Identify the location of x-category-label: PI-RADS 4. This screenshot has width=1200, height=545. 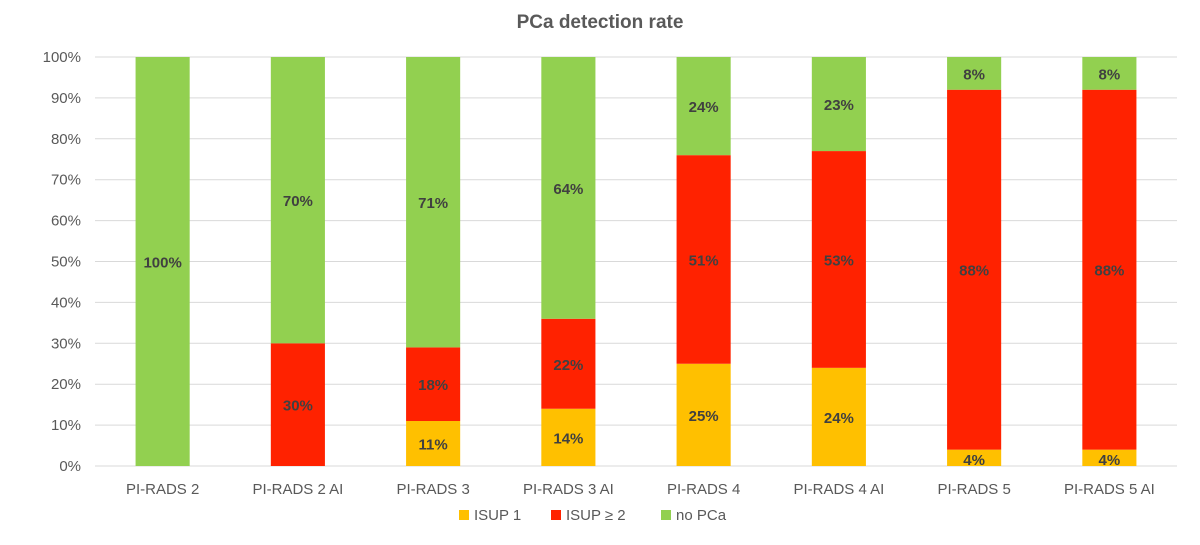
(703, 489).